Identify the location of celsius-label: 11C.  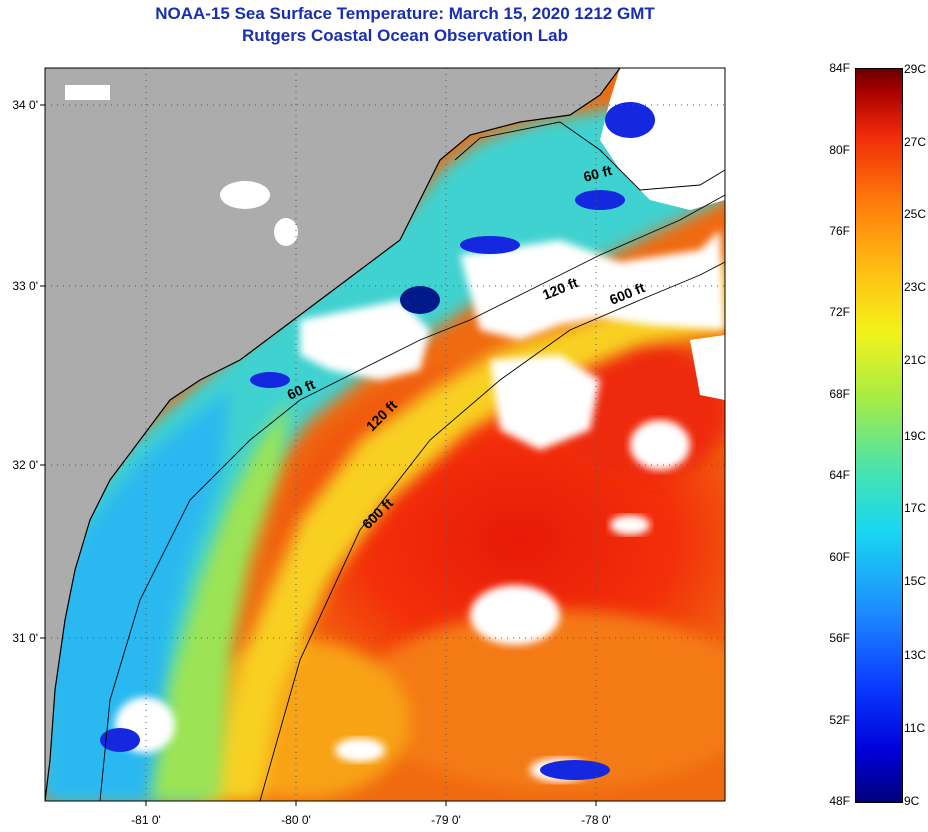
(915, 728).